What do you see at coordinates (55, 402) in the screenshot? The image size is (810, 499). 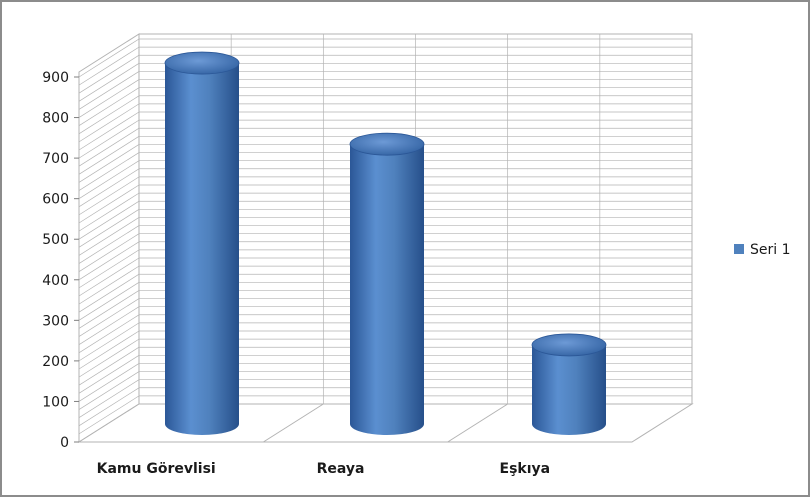 I see `y-tick-label: 100` at bounding box center [55, 402].